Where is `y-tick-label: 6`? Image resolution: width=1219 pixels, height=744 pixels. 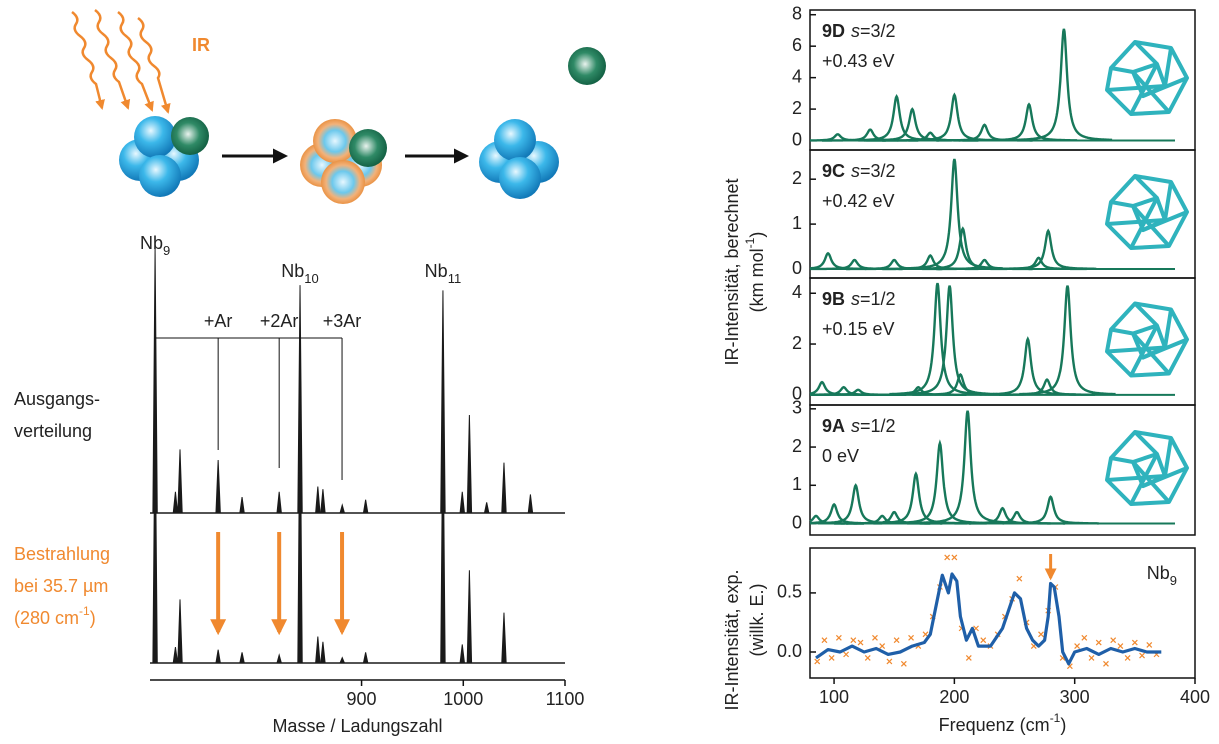 y-tick-label: 6 is located at coordinates (797, 45).